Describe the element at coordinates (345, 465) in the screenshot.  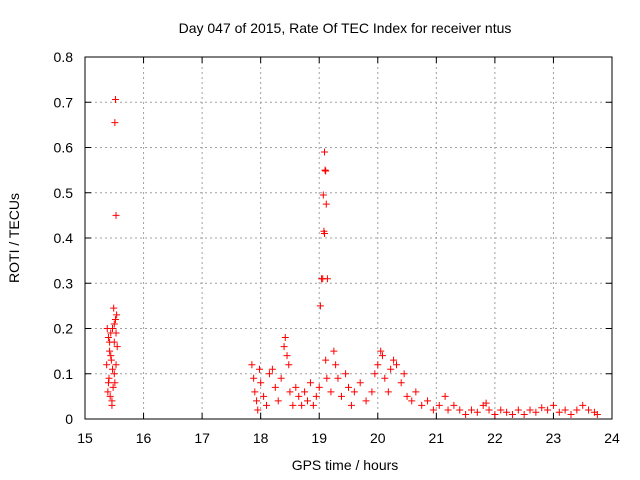
I see `x-axis-label: GPS time / hours` at that location.